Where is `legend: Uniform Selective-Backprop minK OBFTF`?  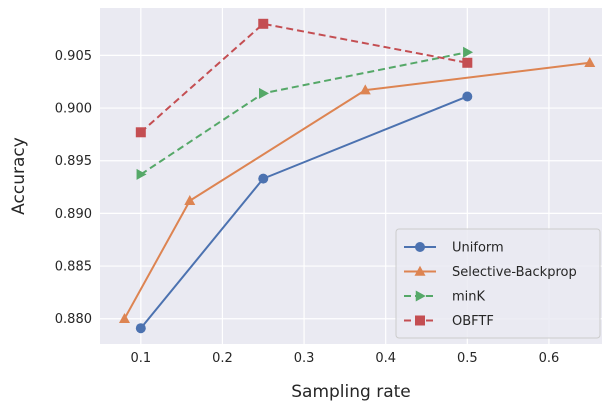
legend: Uniform Selective-Backprop minK OBFTF is located at coordinates (498, 283).